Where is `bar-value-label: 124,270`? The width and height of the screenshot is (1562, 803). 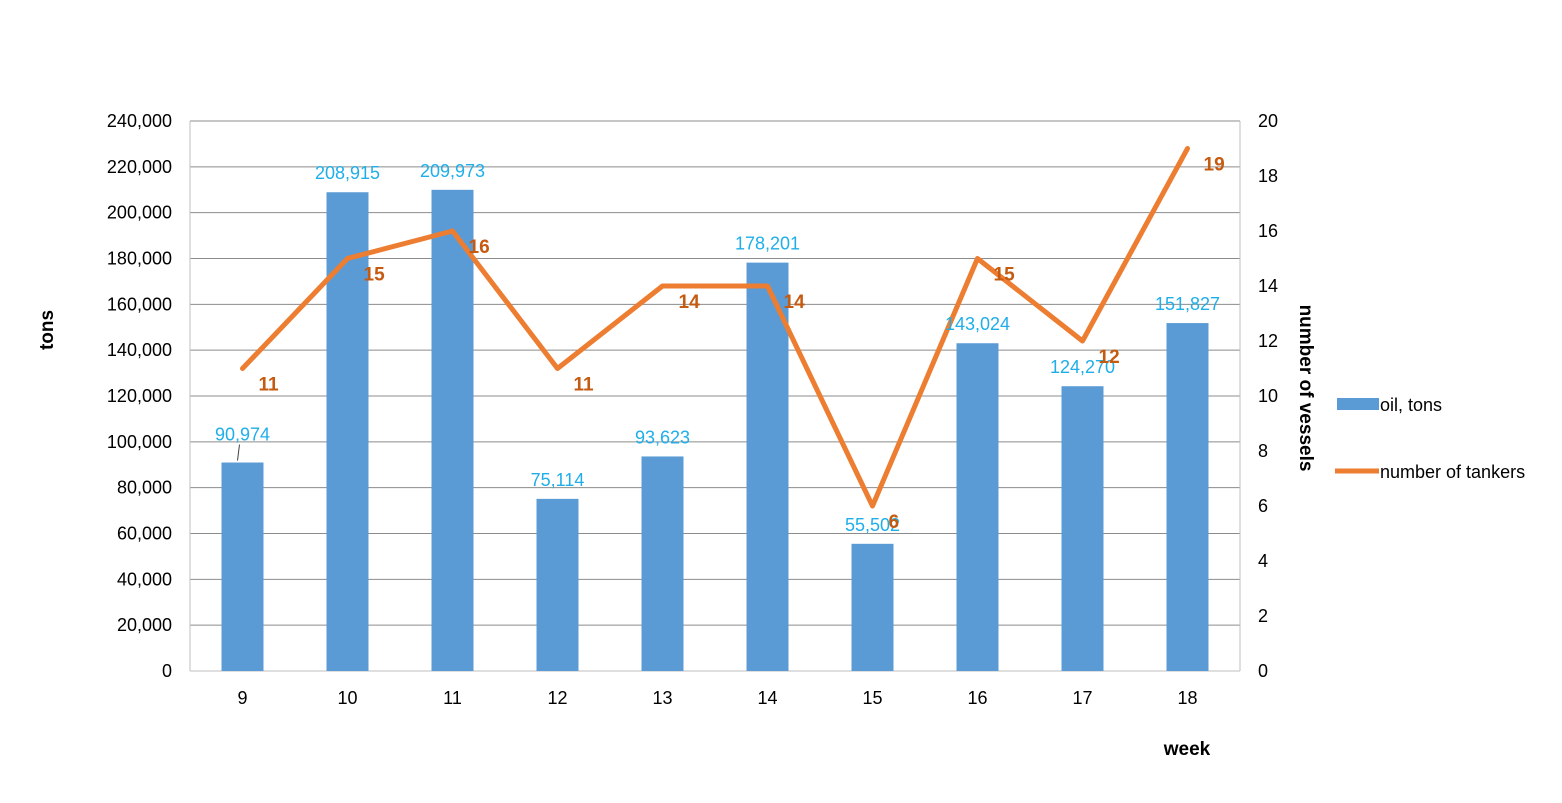
bar-value-label: 124,270 is located at coordinates (1082, 367).